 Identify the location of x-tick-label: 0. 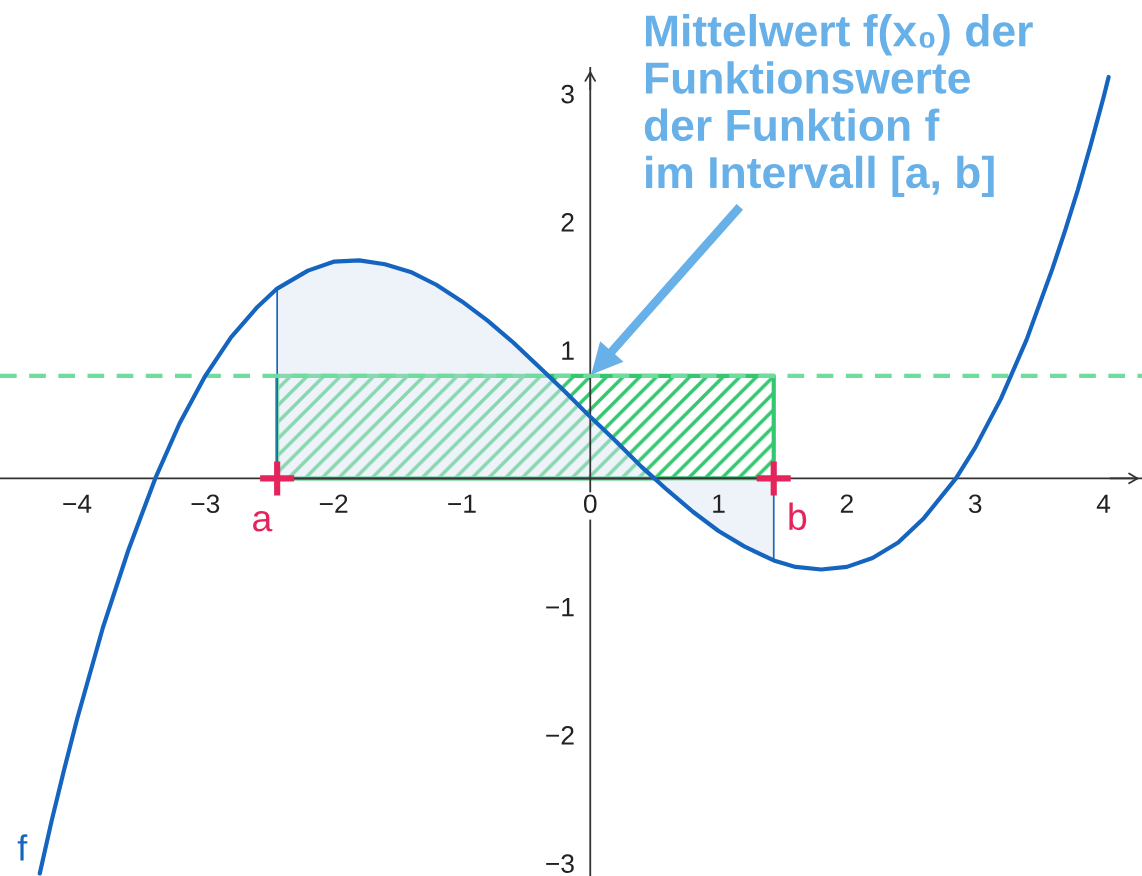
(590, 504).